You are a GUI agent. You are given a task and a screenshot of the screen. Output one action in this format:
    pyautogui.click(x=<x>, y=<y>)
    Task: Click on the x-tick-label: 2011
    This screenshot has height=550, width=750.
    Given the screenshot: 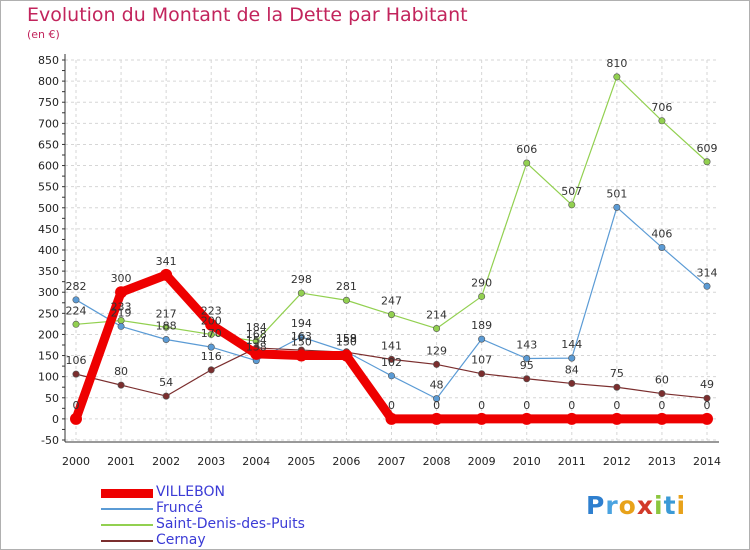 What is the action you would take?
    pyautogui.click(x=572, y=461)
    